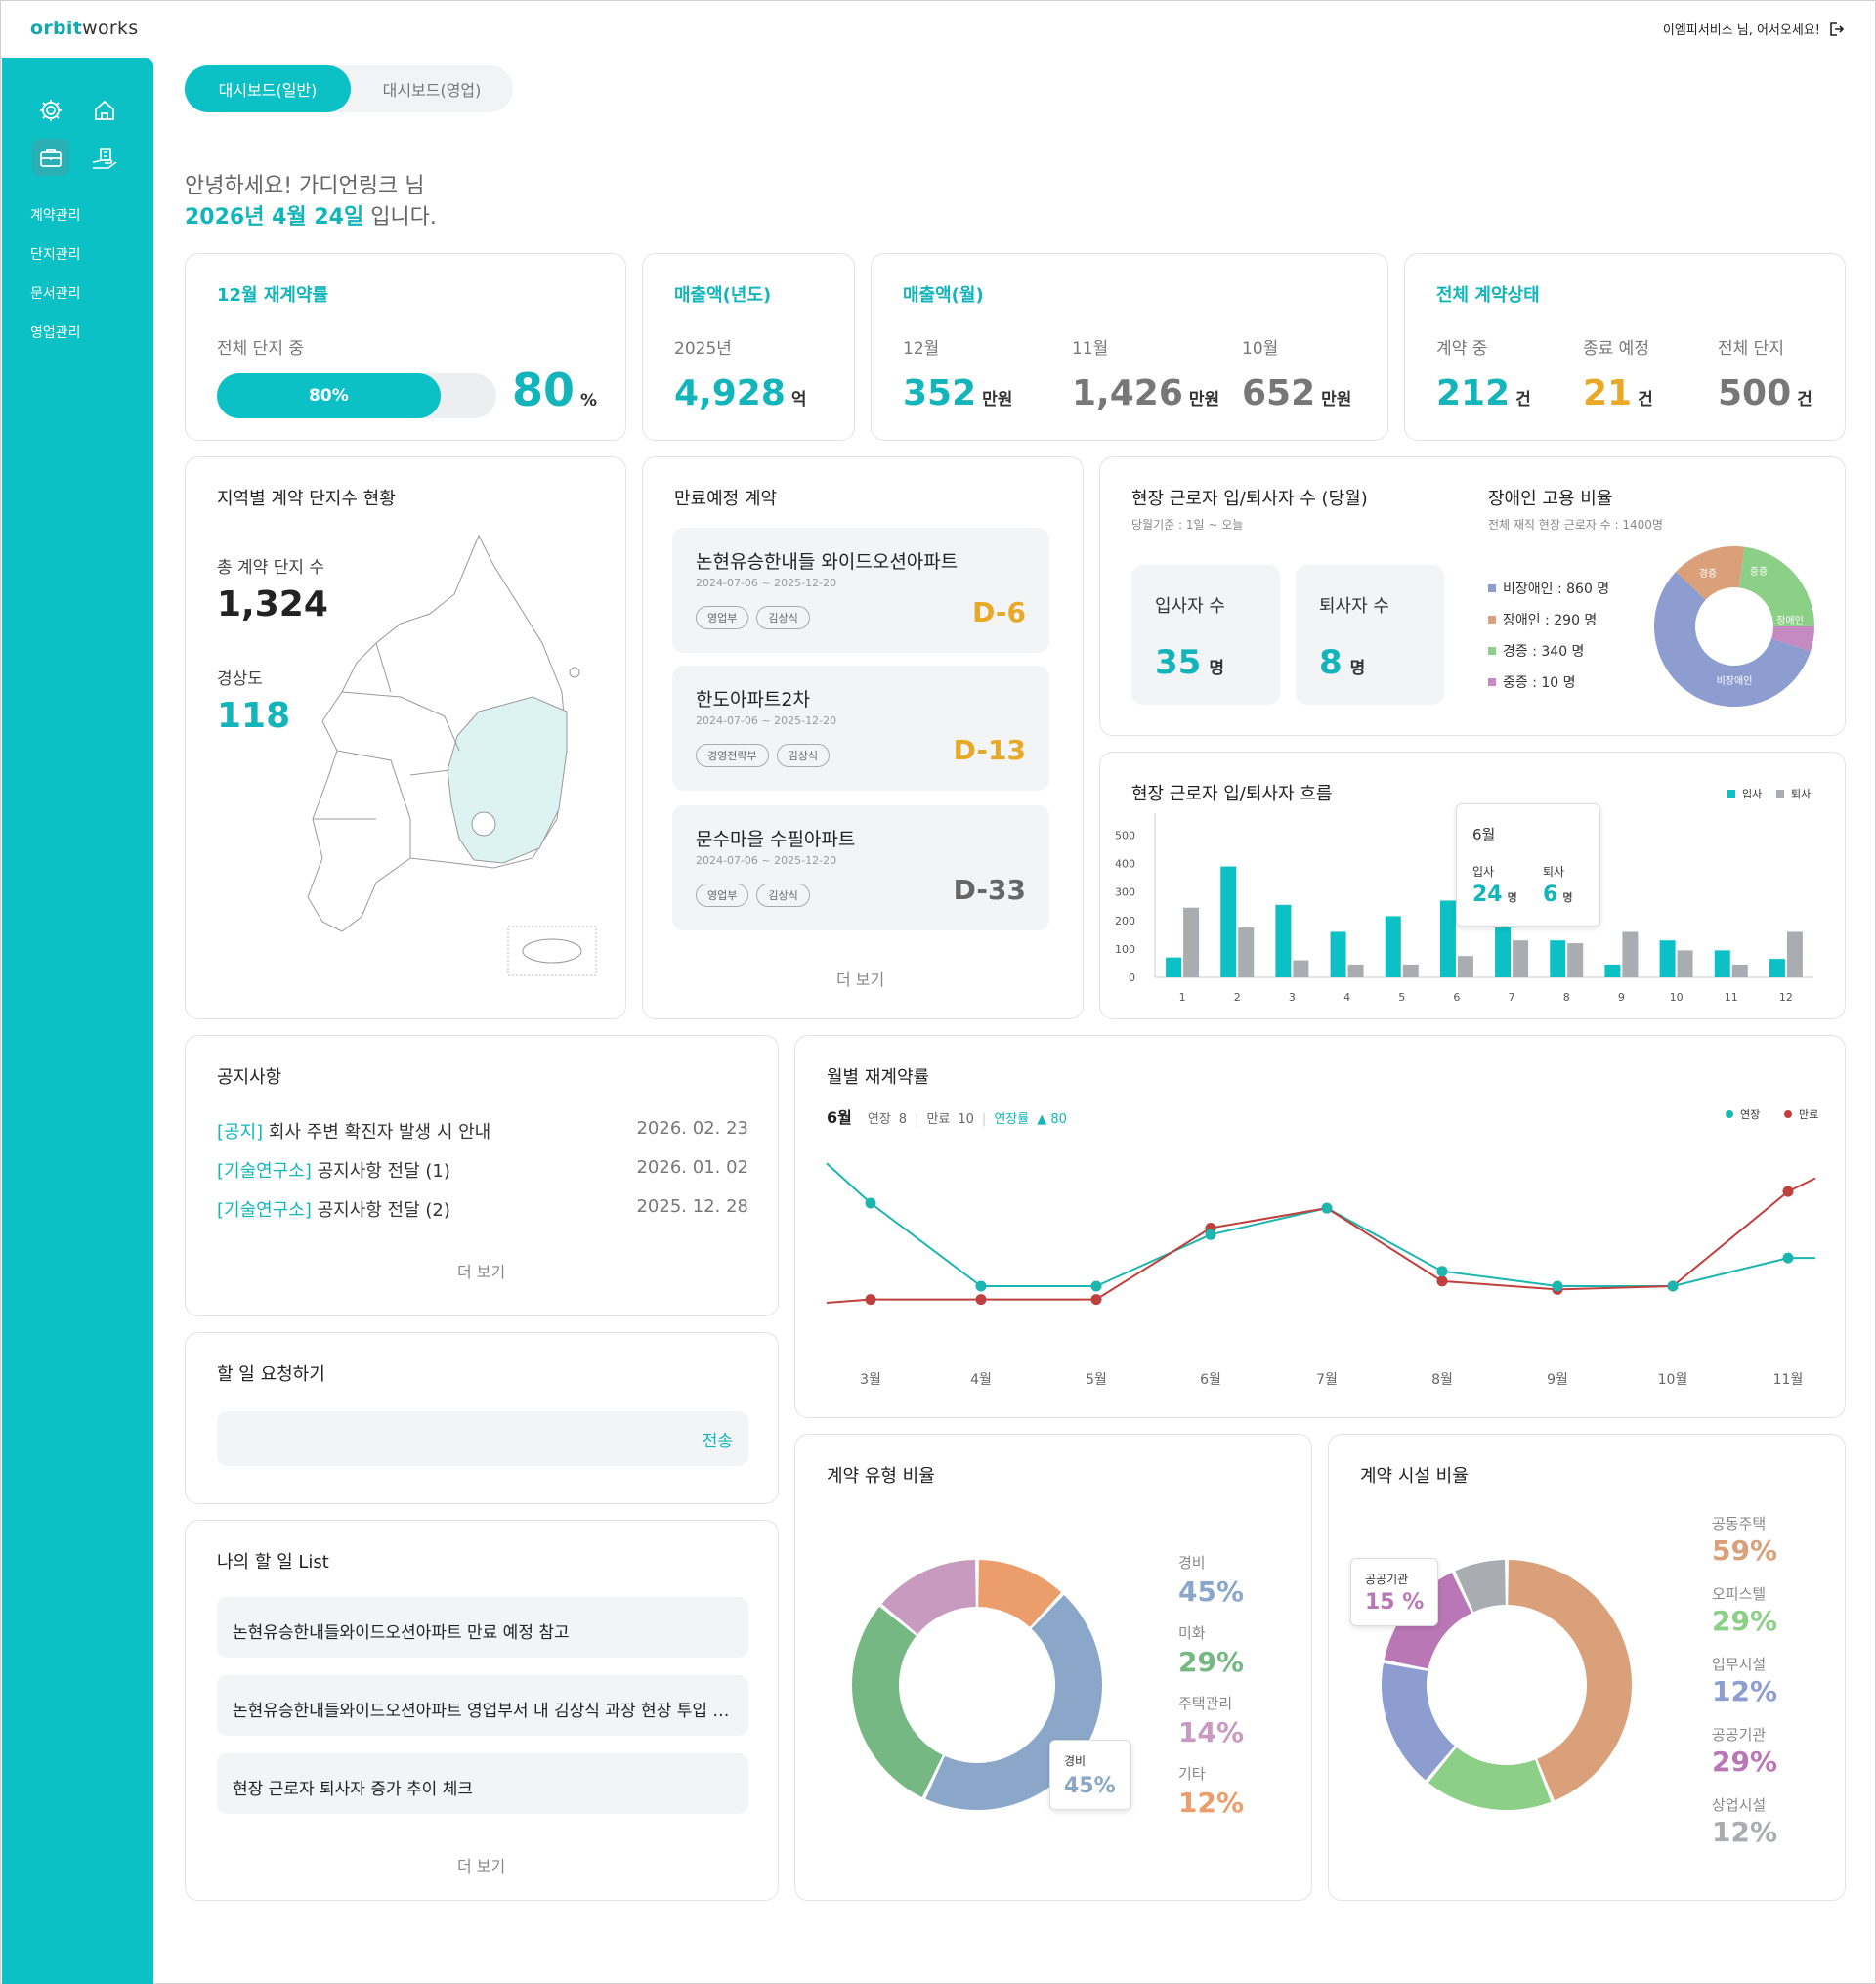 The height and width of the screenshot is (1984, 1876). Describe the element at coordinates (55, 294) in the screenshot. I see `menu-document: 문서관리` at that location.